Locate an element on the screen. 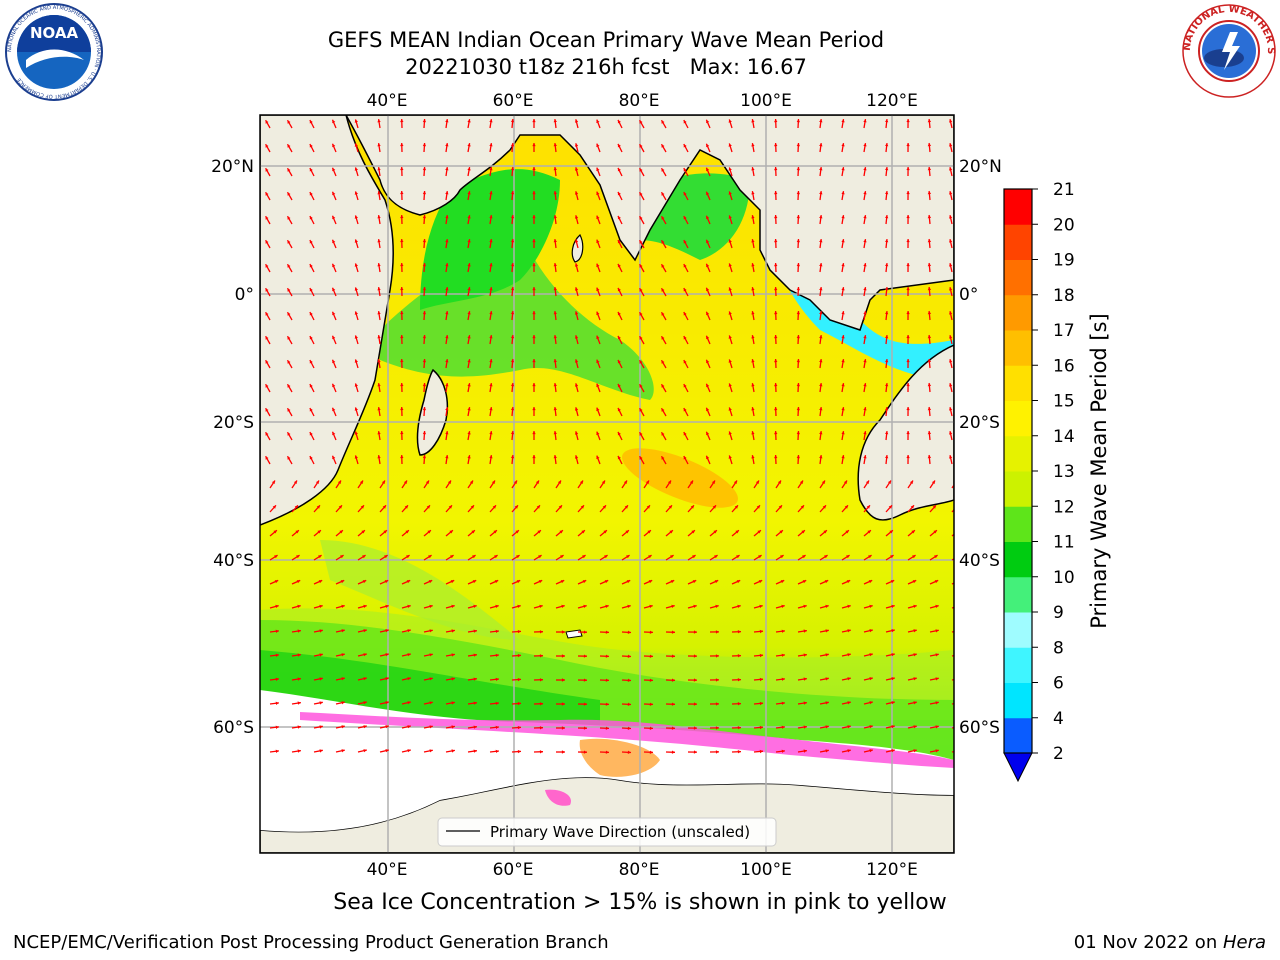  footer-host: Hera is located at coordinates (1244, 942).